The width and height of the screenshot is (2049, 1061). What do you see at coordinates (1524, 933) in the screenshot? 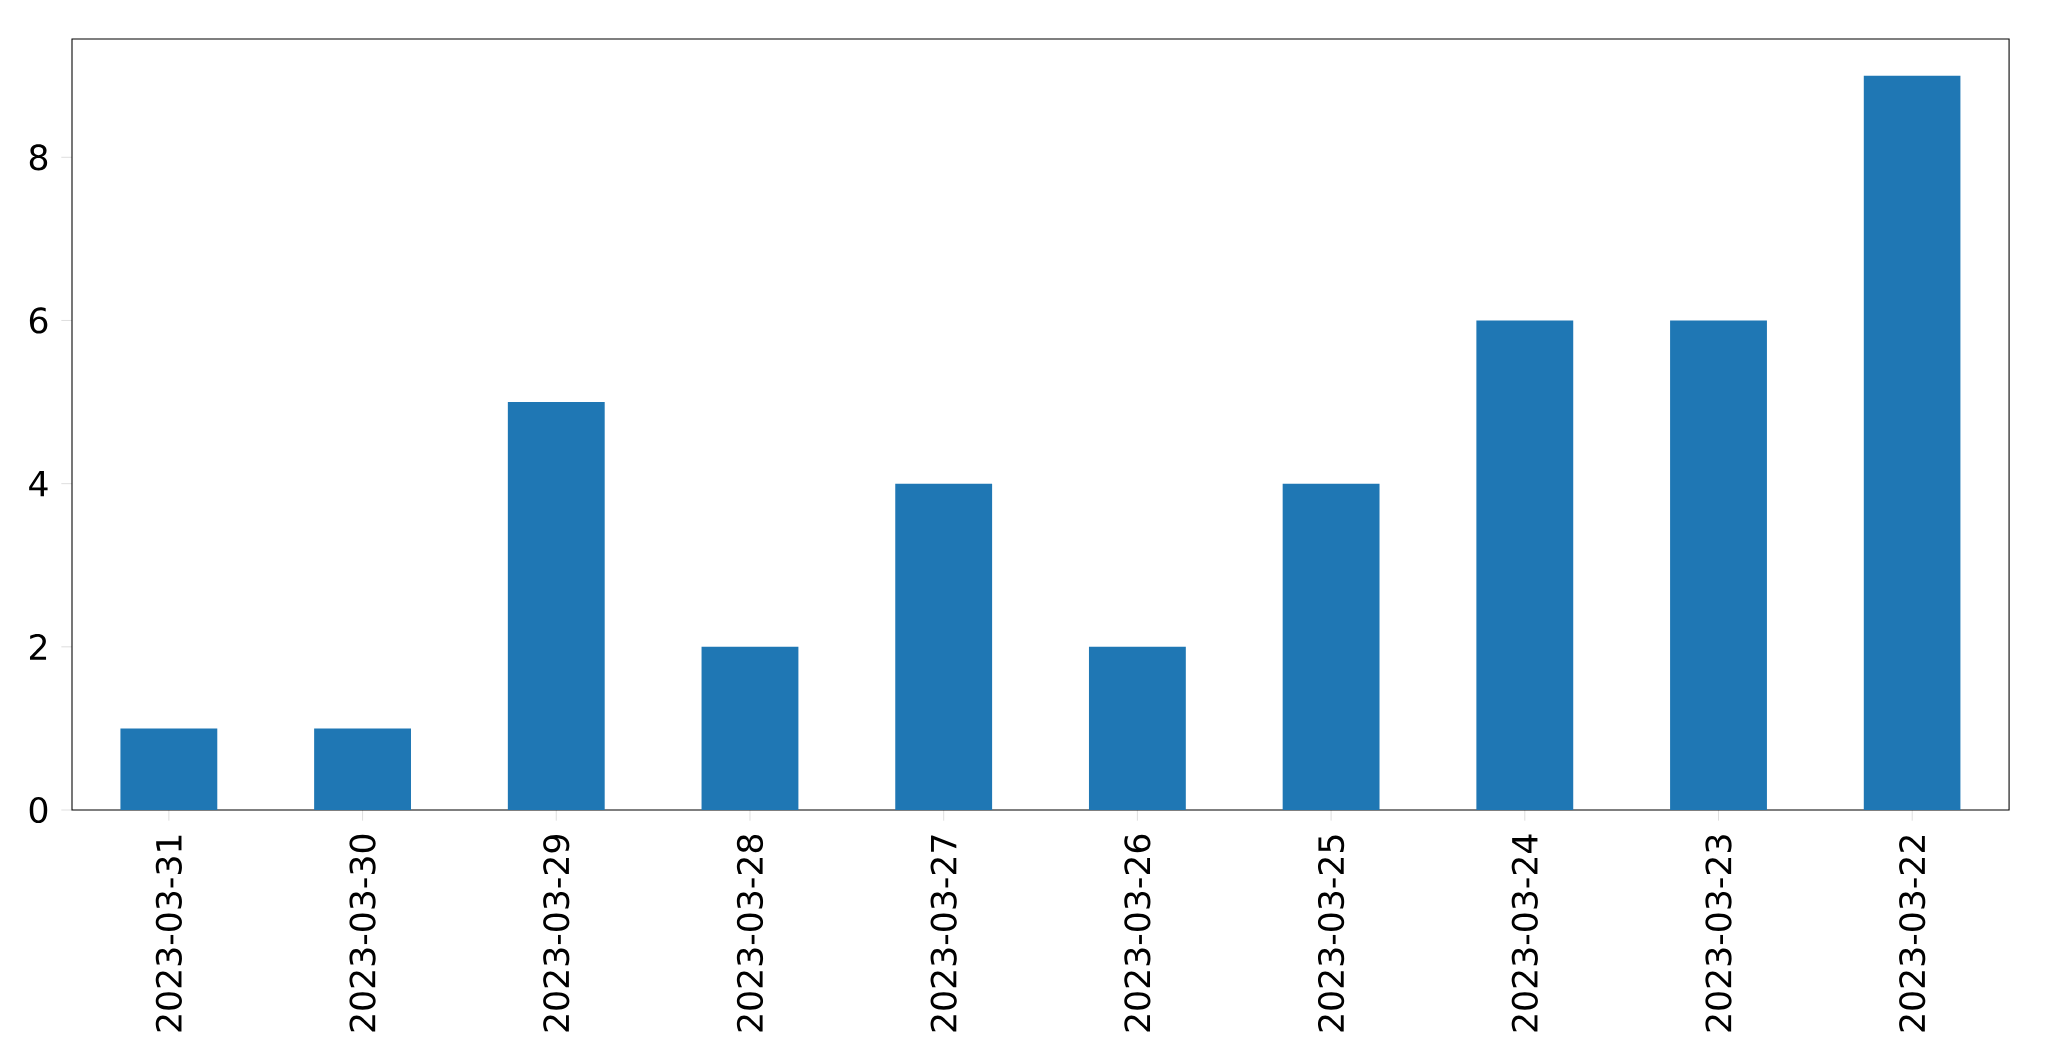
I see `x-tick-label: 2023-03-24` at bounding box center [1524, 933].